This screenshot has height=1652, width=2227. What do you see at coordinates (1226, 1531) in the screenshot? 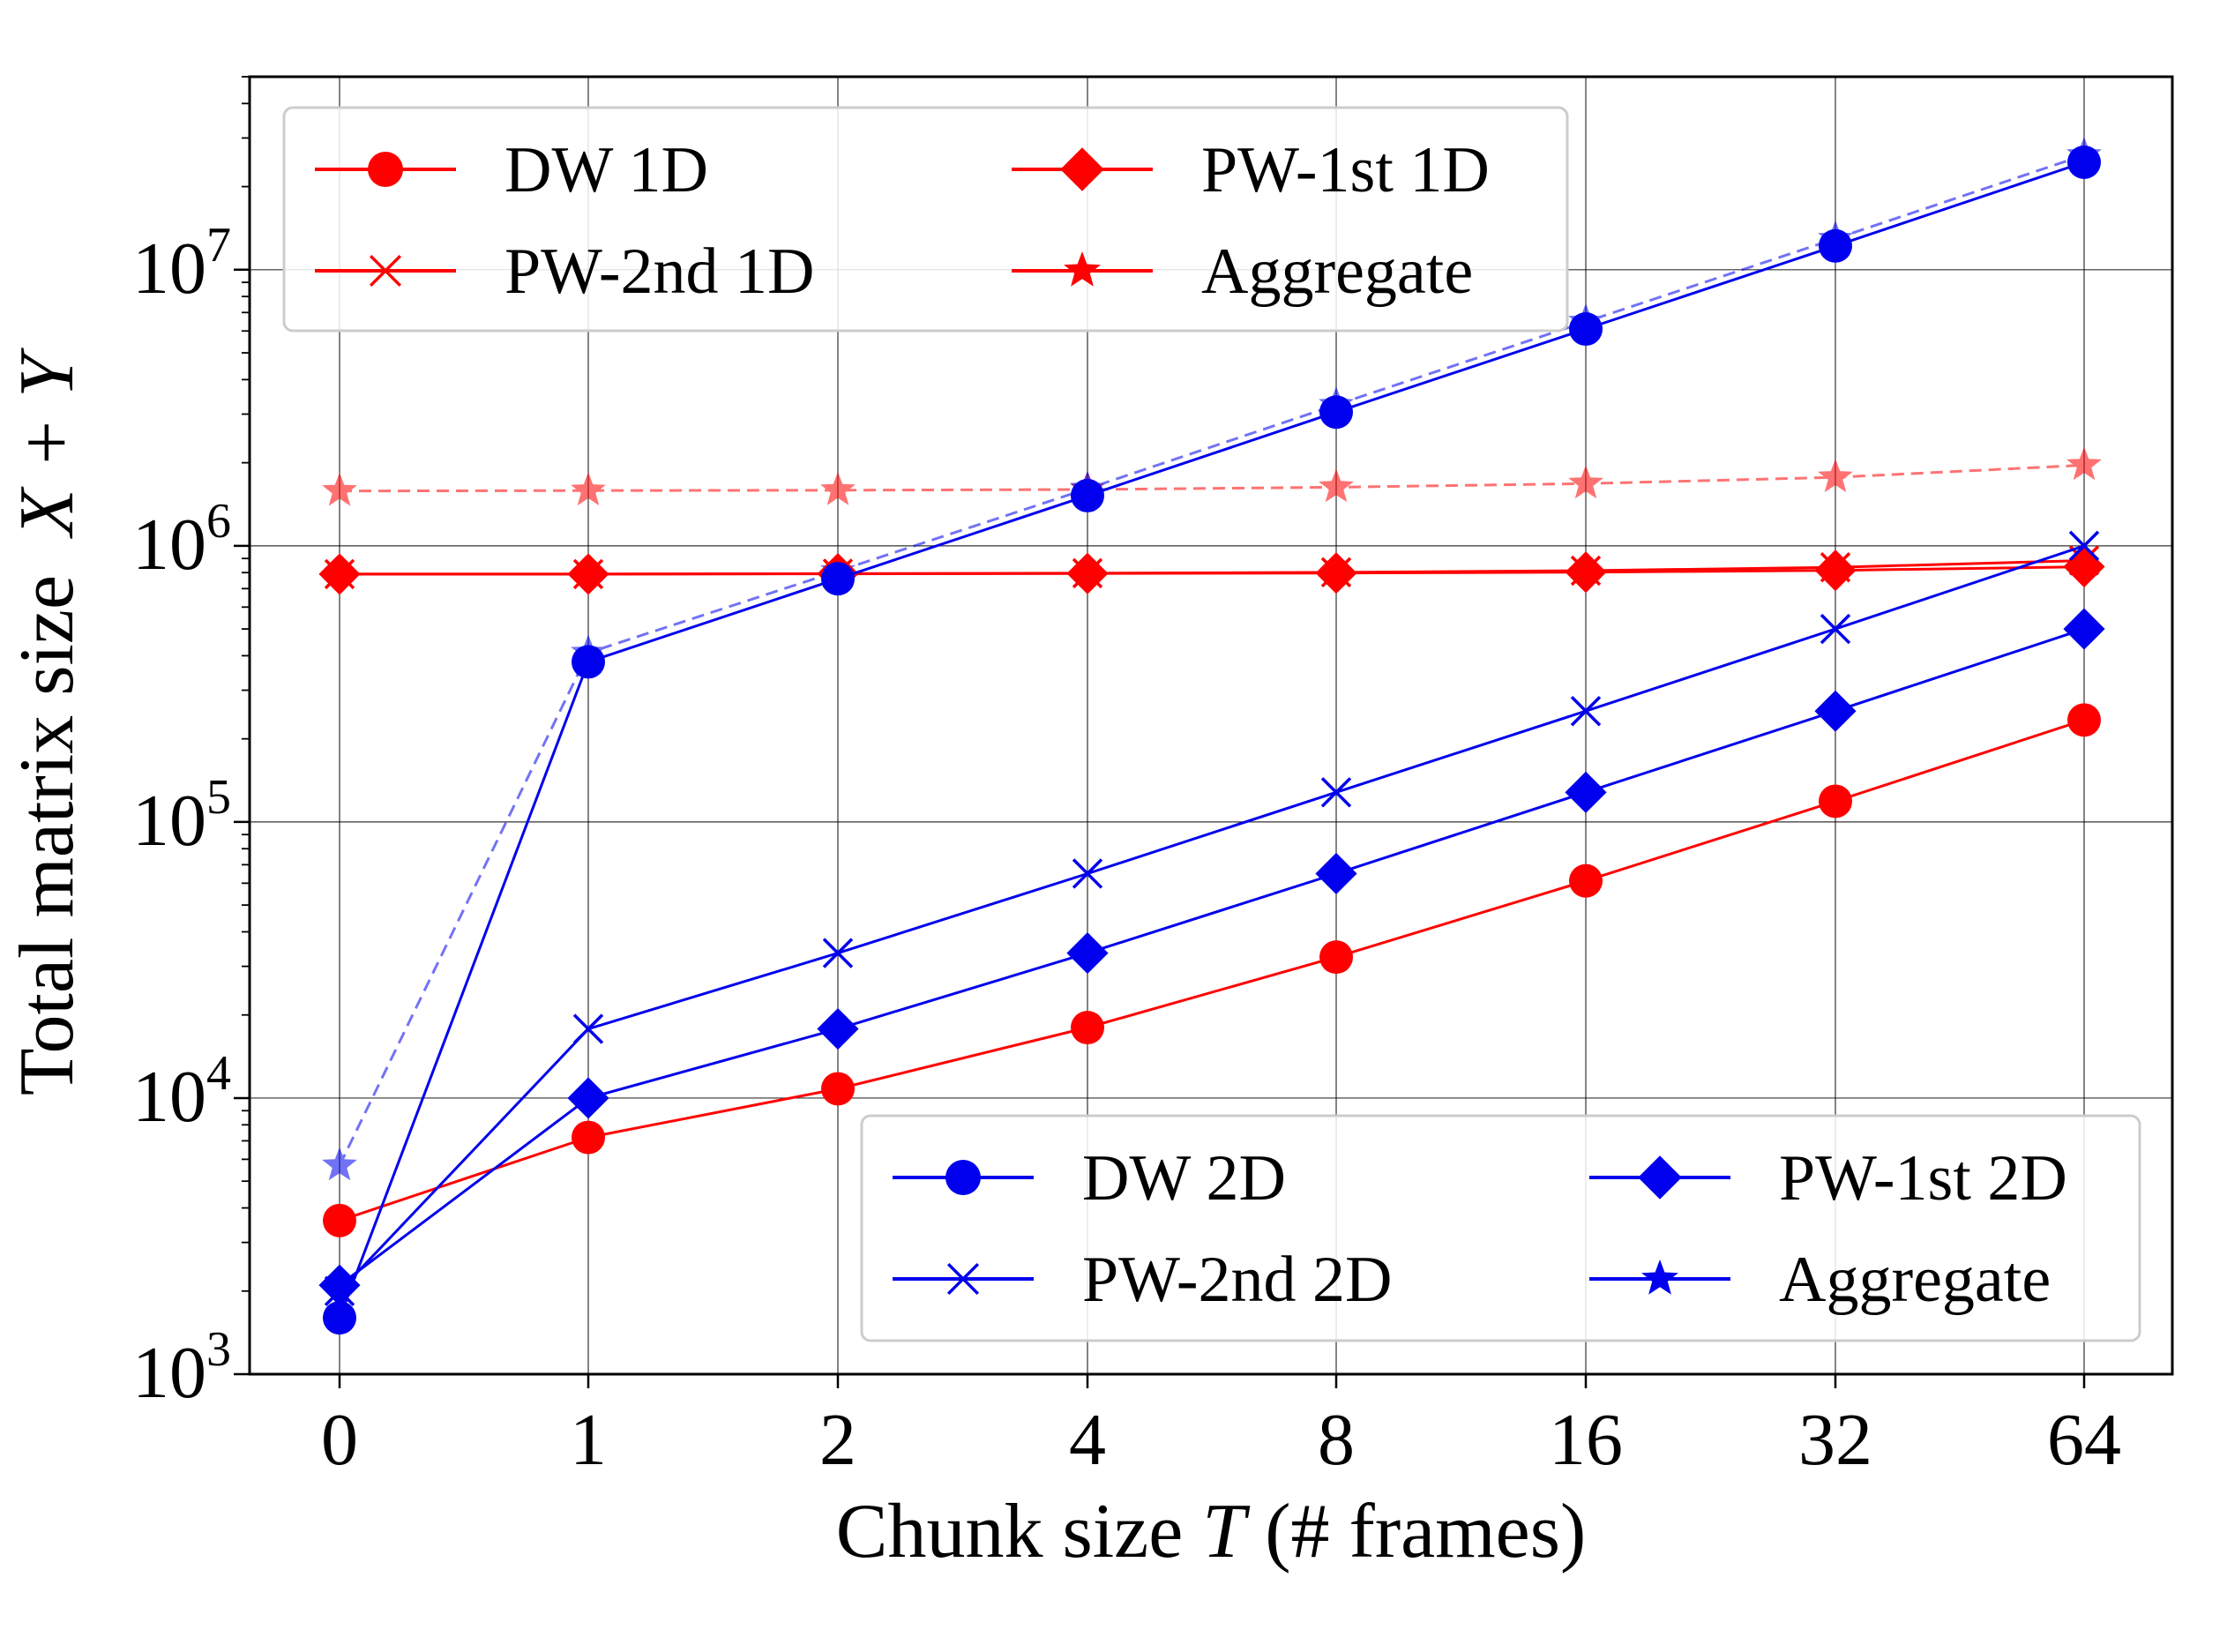
I see `x-axis-label-var: T` at bounding box center [1226, 1531].